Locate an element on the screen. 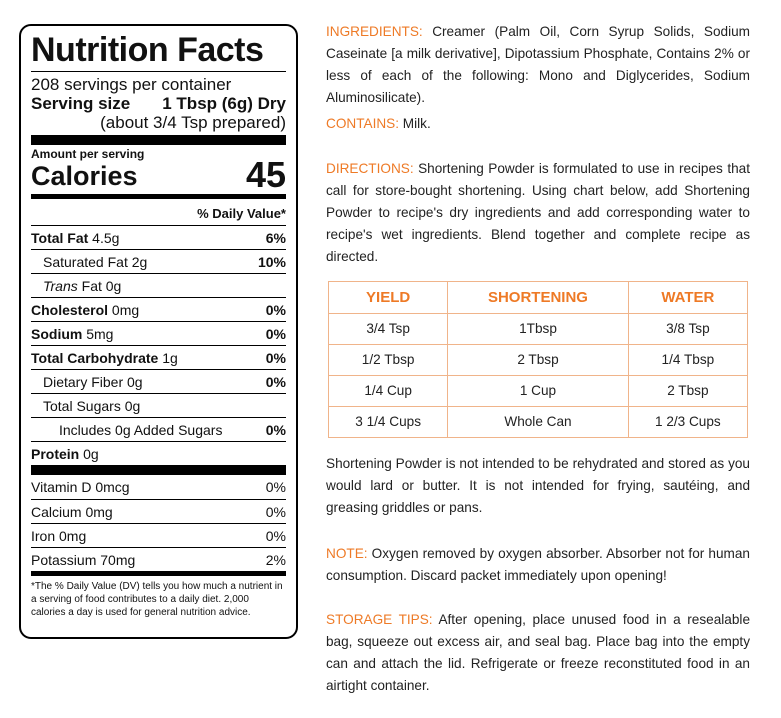  nutrient-row: Cholesterol 0mg 0% is located at coordinates (158, 309).